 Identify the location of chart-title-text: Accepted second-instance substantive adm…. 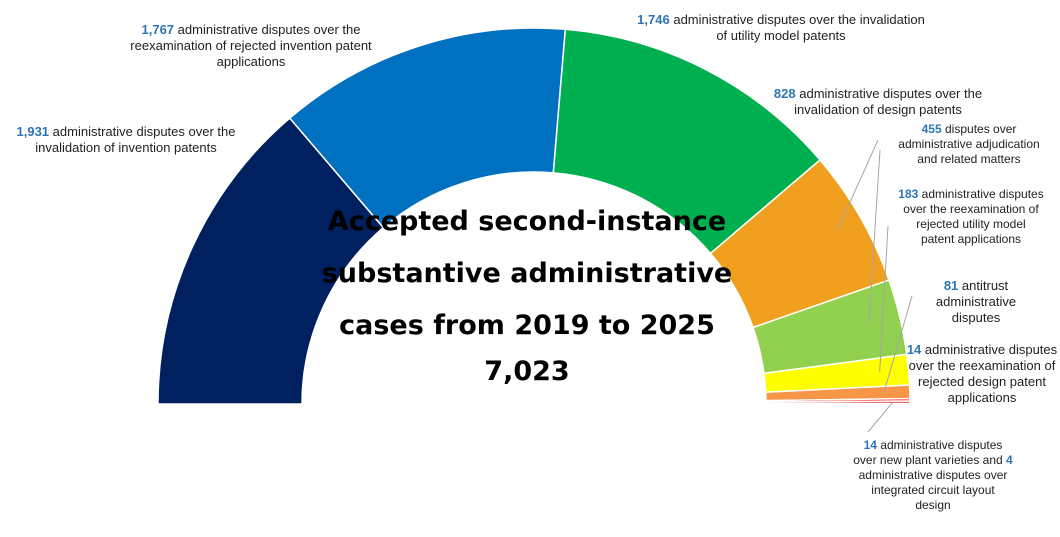
(527, 273).